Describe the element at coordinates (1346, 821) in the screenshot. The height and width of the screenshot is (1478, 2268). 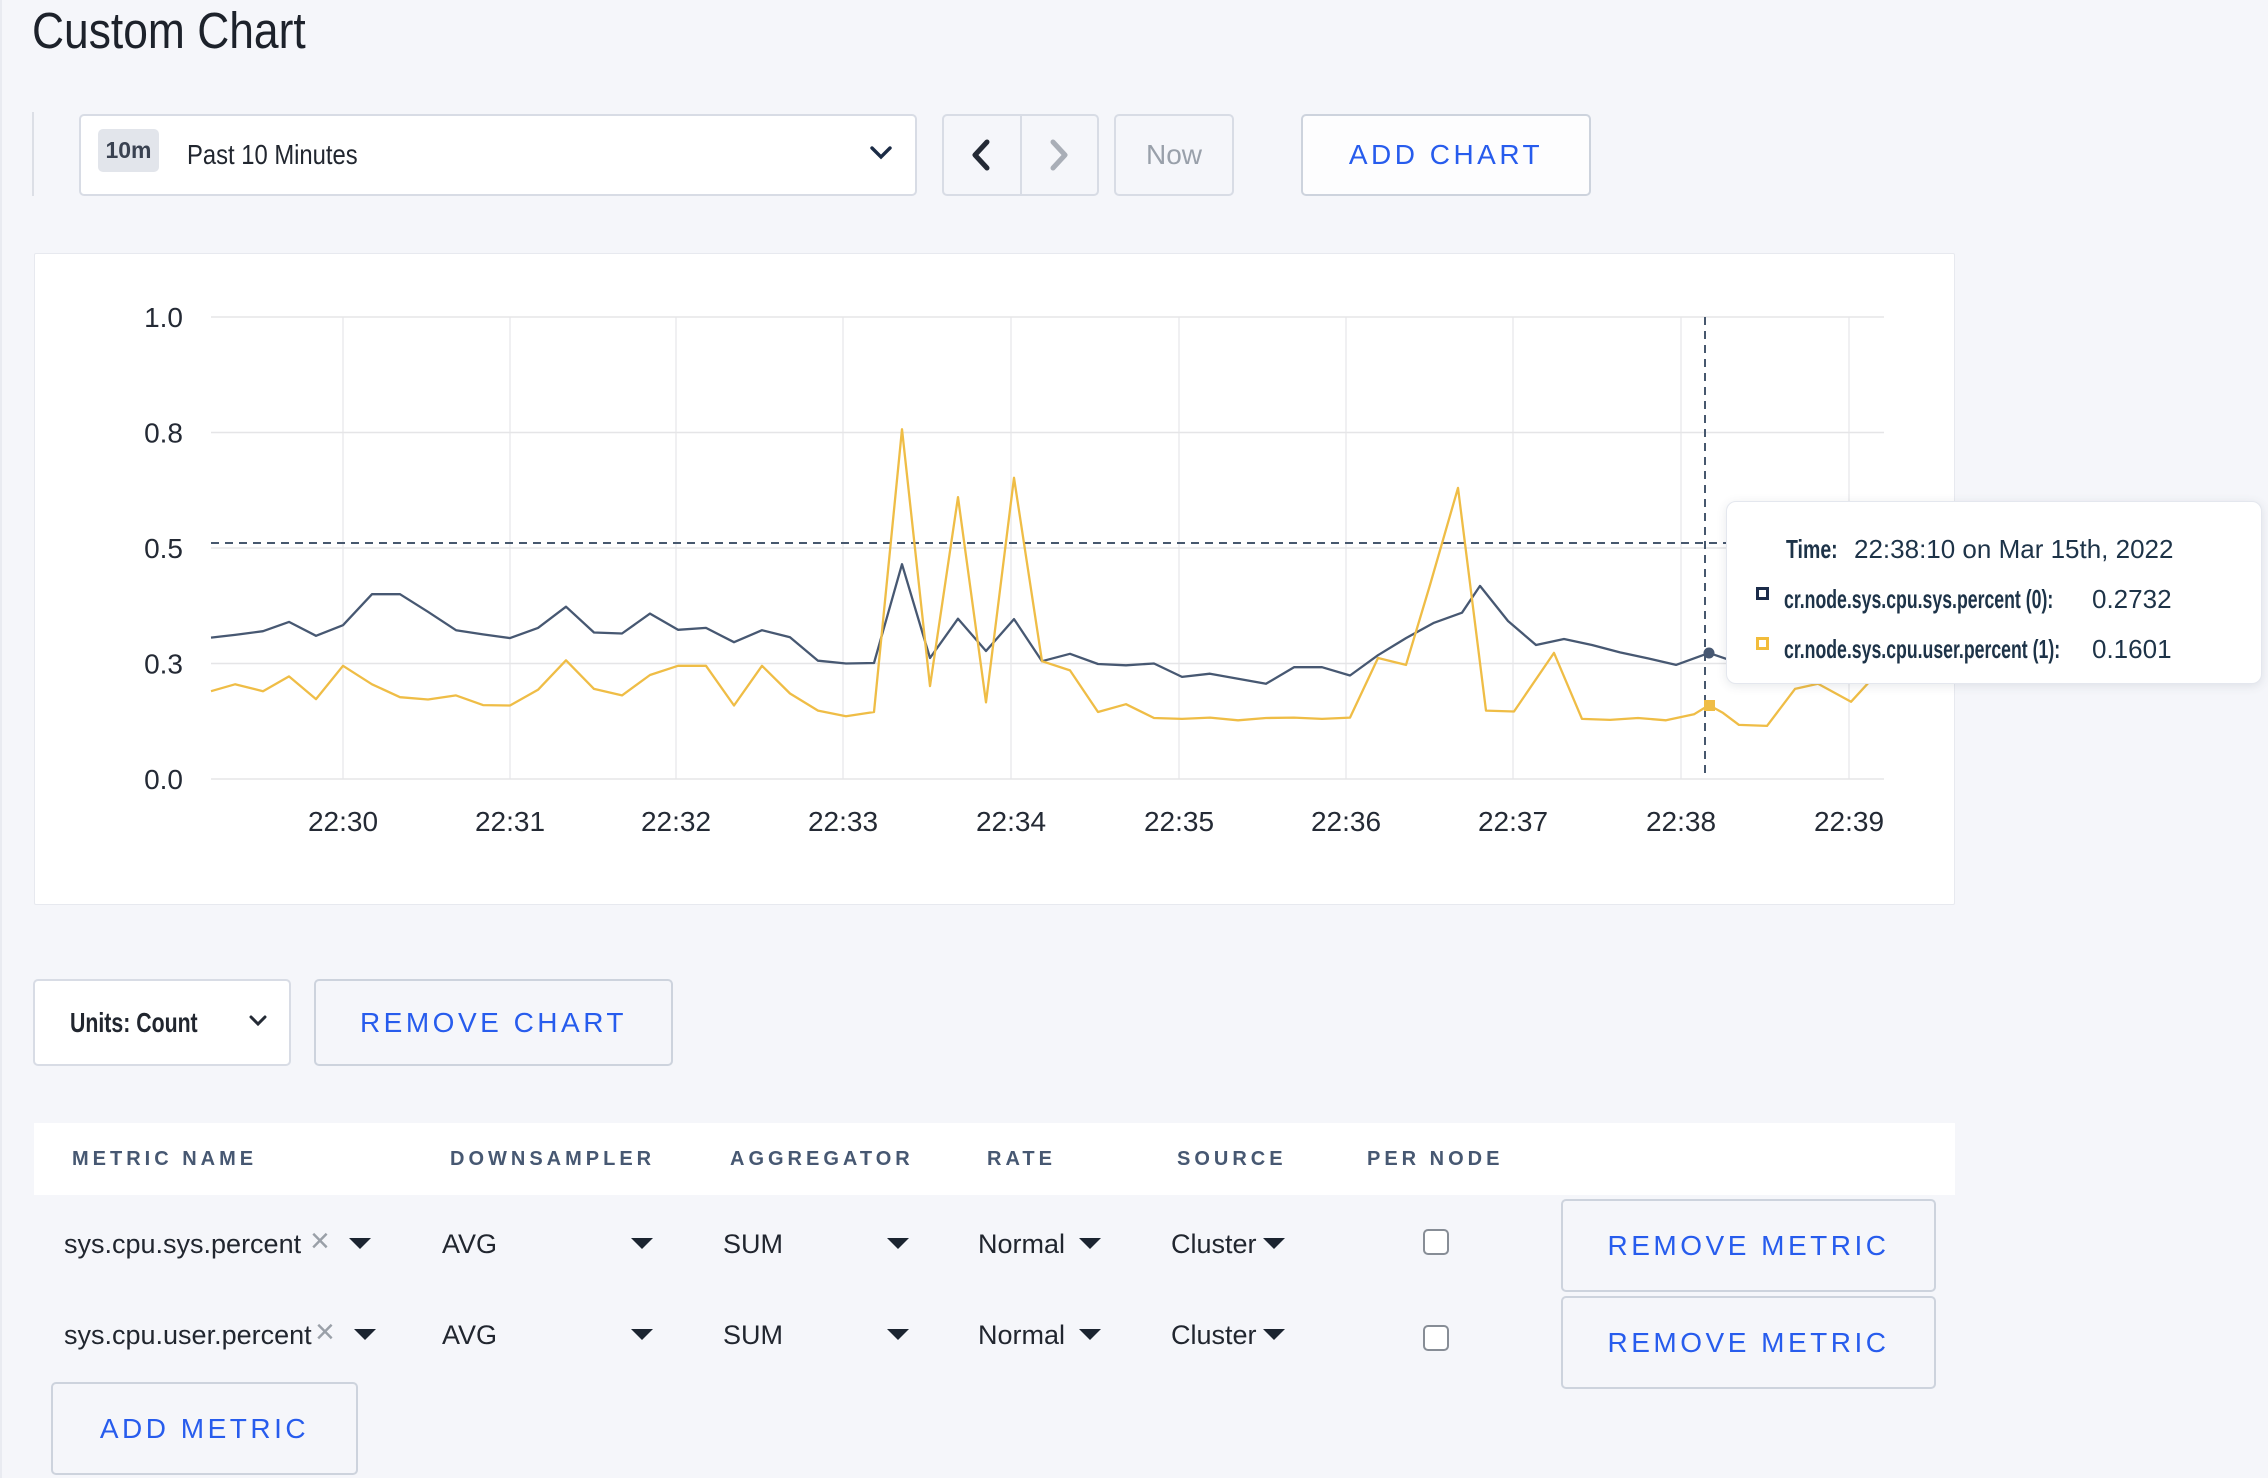
I see `svg-text: 22:36` at that location.